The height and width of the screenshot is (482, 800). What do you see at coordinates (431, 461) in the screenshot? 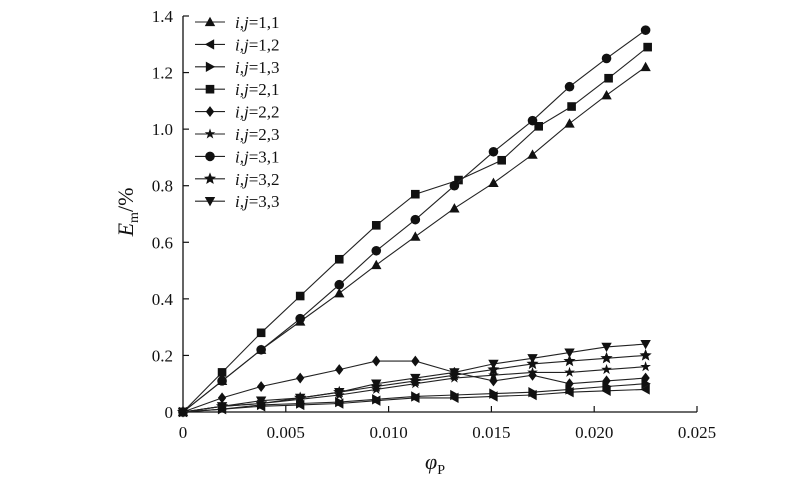
I see `x-axis-label-symbol: φ` at bounding box center [431, 461].